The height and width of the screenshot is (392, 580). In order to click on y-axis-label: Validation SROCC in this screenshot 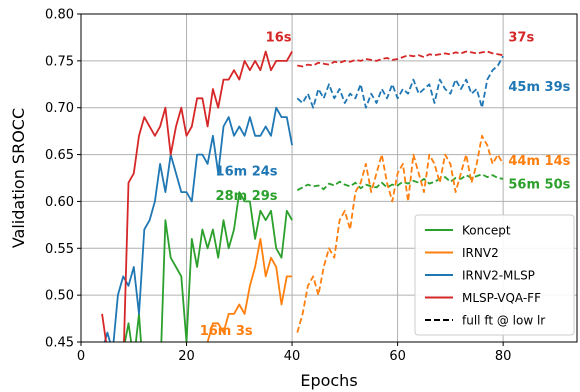, I will do `click(18, 178)`.